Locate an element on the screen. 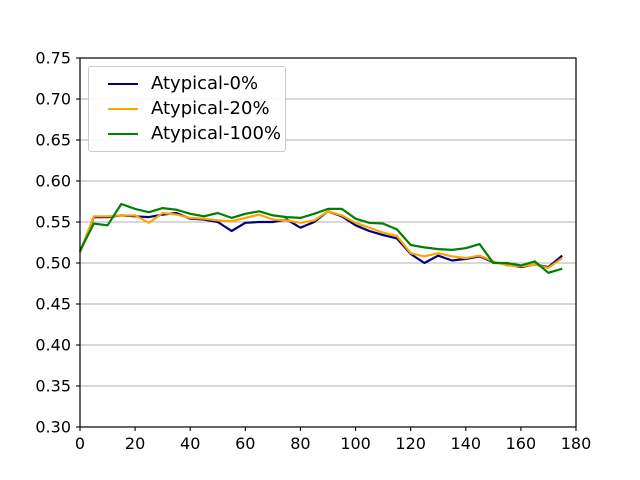 The image size is (640, 480). x-tick-label: 40 is located at coordinates (190, 443).